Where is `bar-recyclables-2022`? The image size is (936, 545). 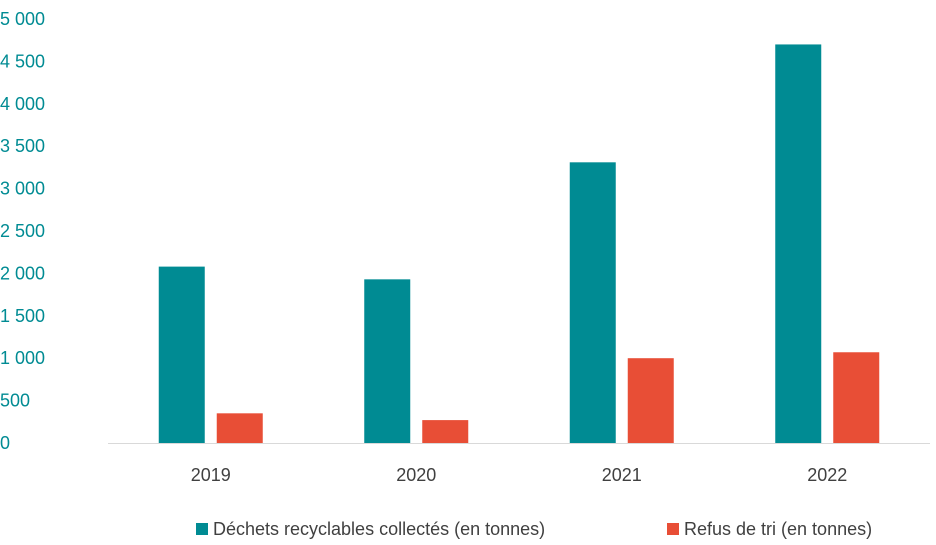 bar-recyclables-2022 is located at coordinates (798, 243).